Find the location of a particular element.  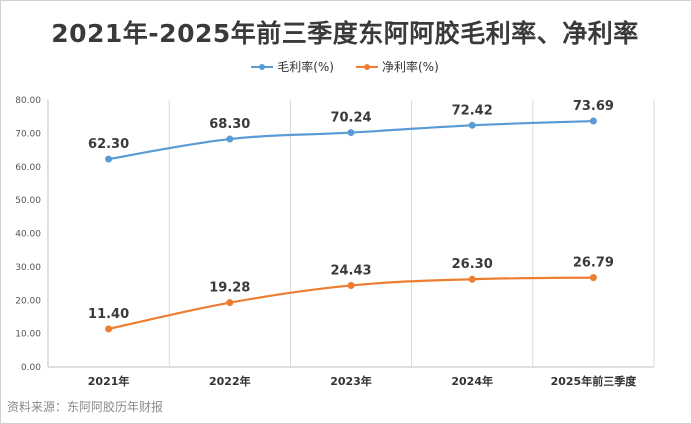

y-tick-label: 20.00 is located at coordinates (28, 301).